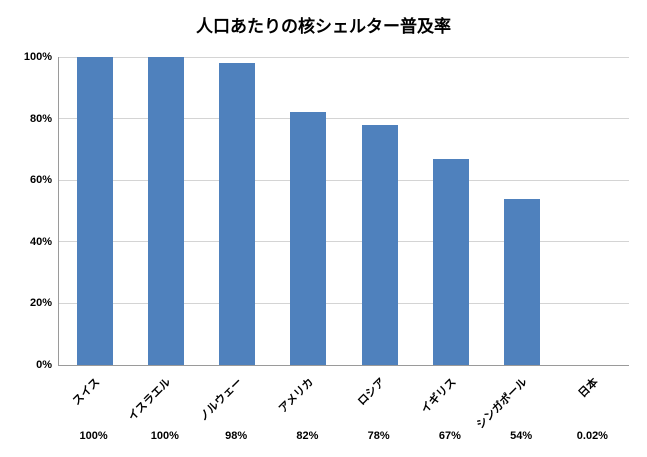 This screenshot has height=457, width=647. I want to click on x-axis-category-label: 日本, so click(588, 388).